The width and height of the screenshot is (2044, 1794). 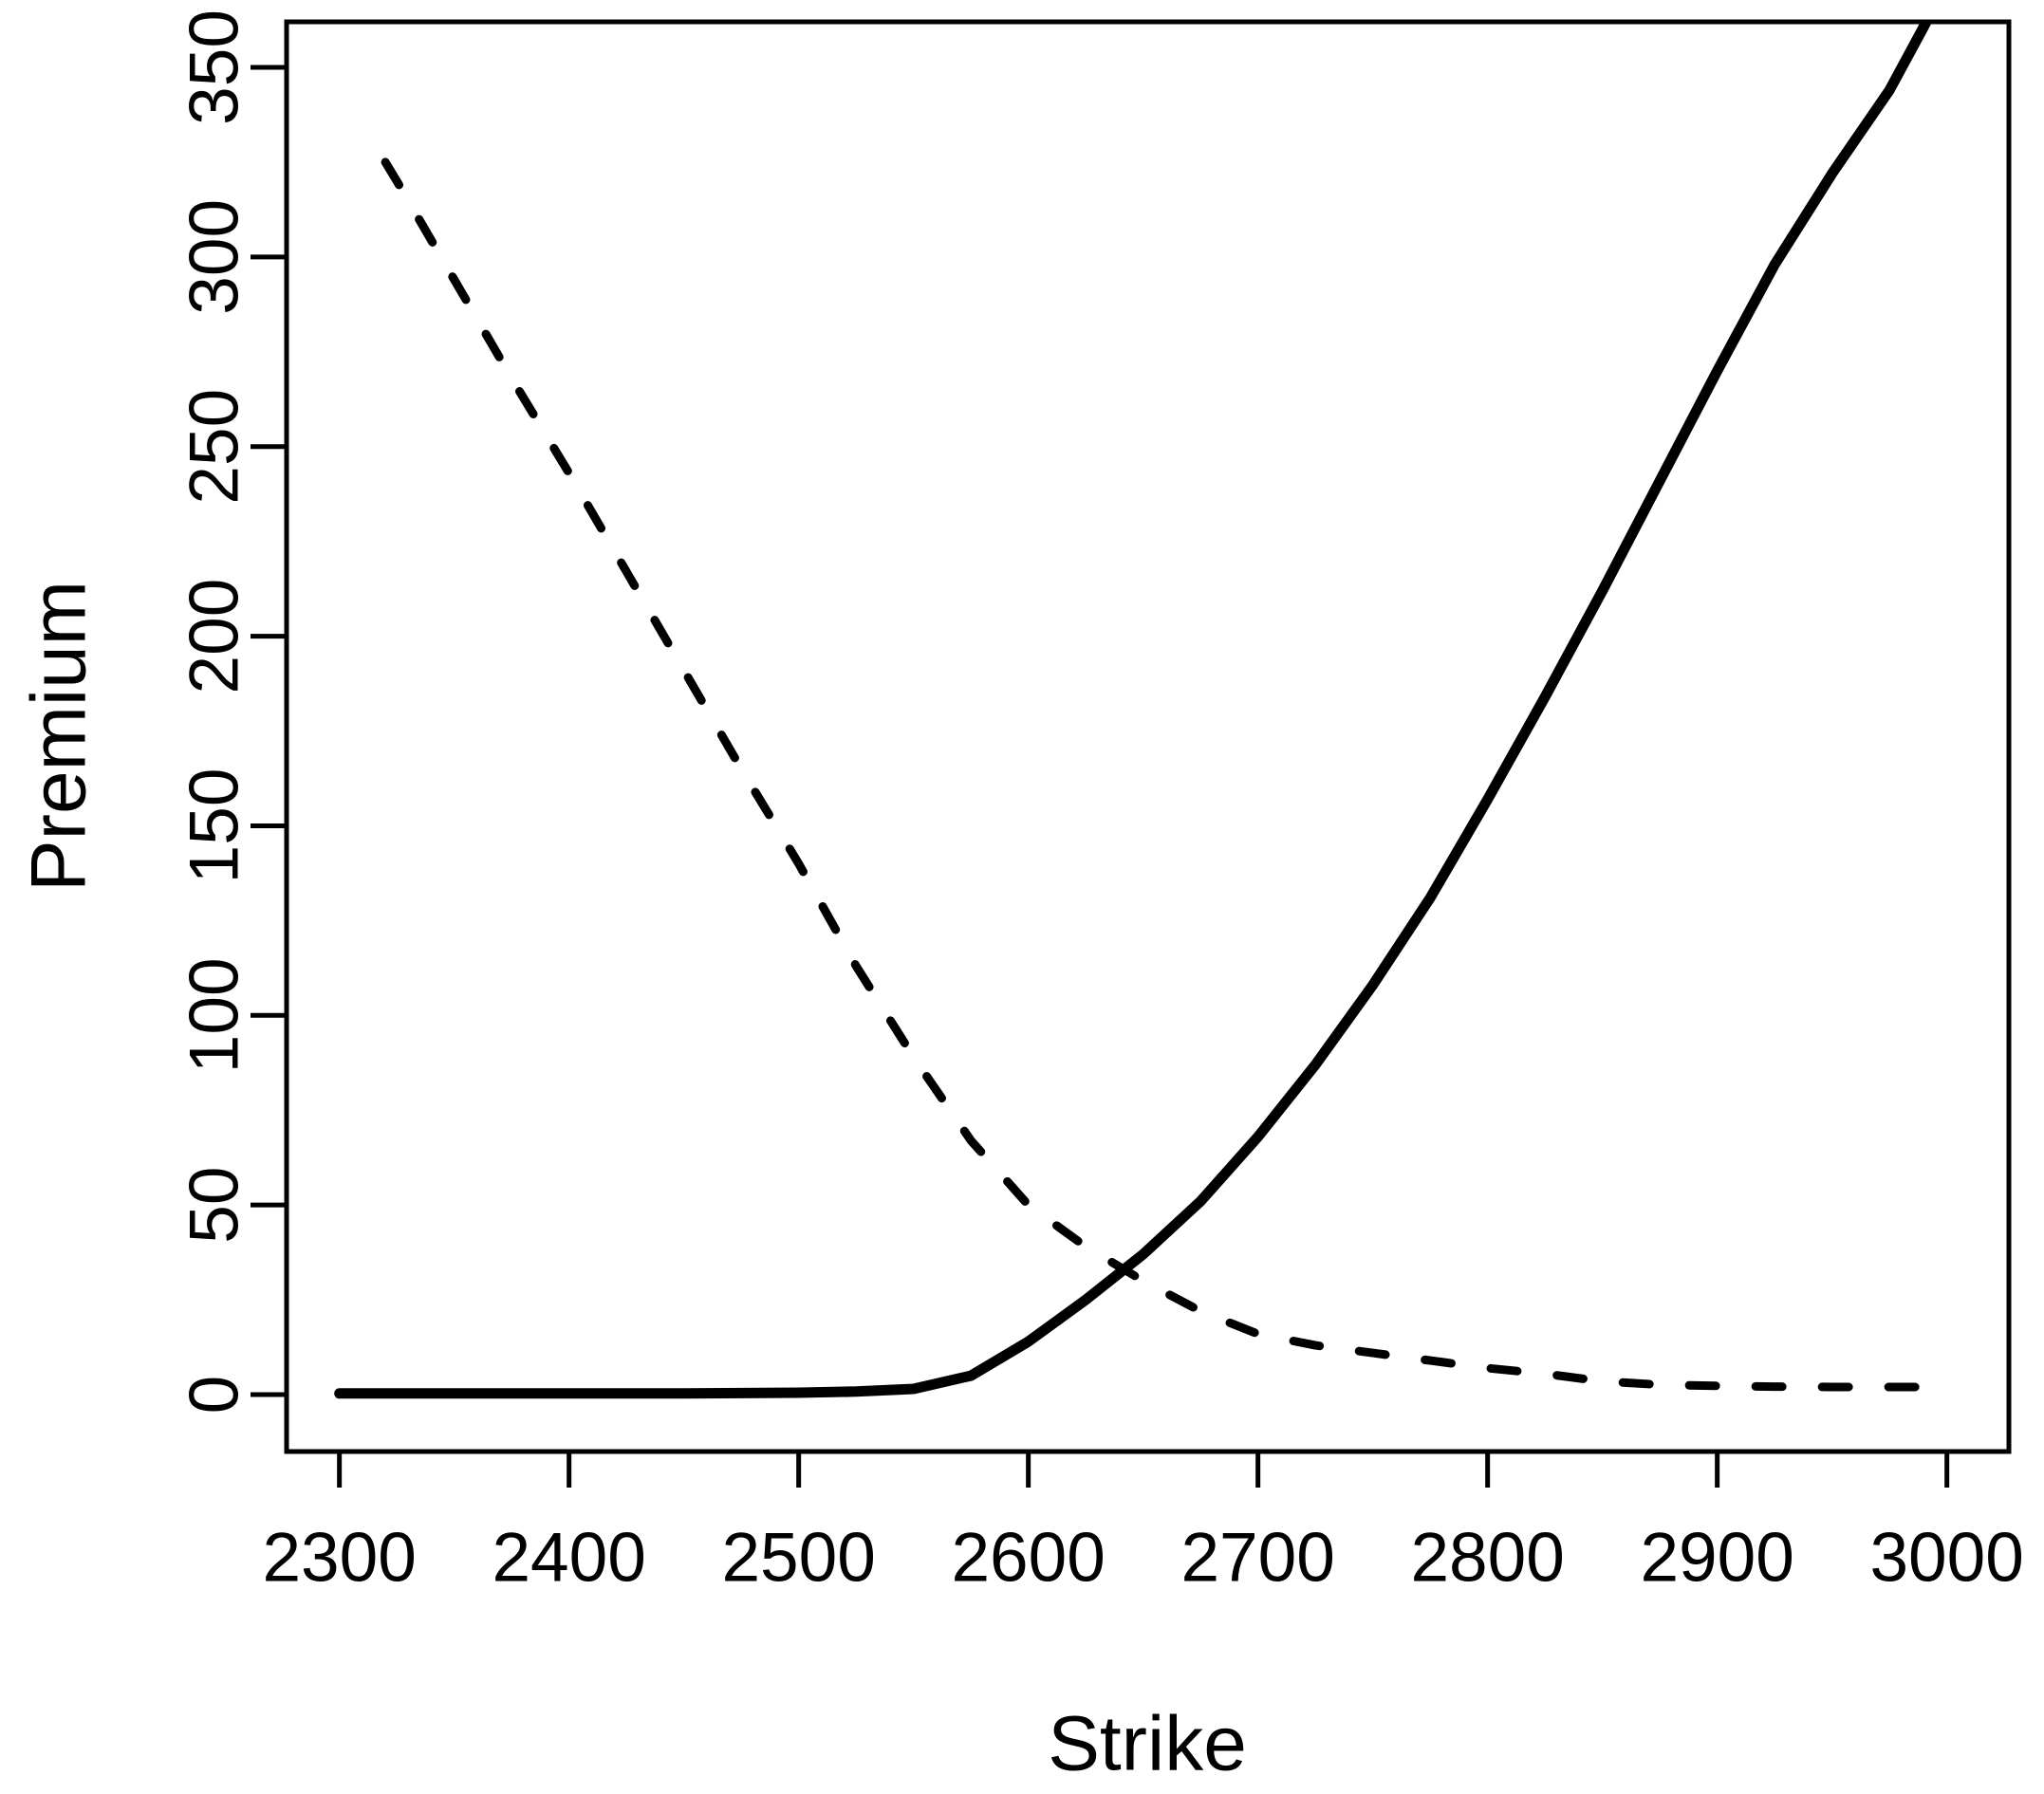 What do you see at coordinates (1257, 1558) in the screenshot?
I see `x-tick-label: 2700` at bounding box center [1257, 1558].